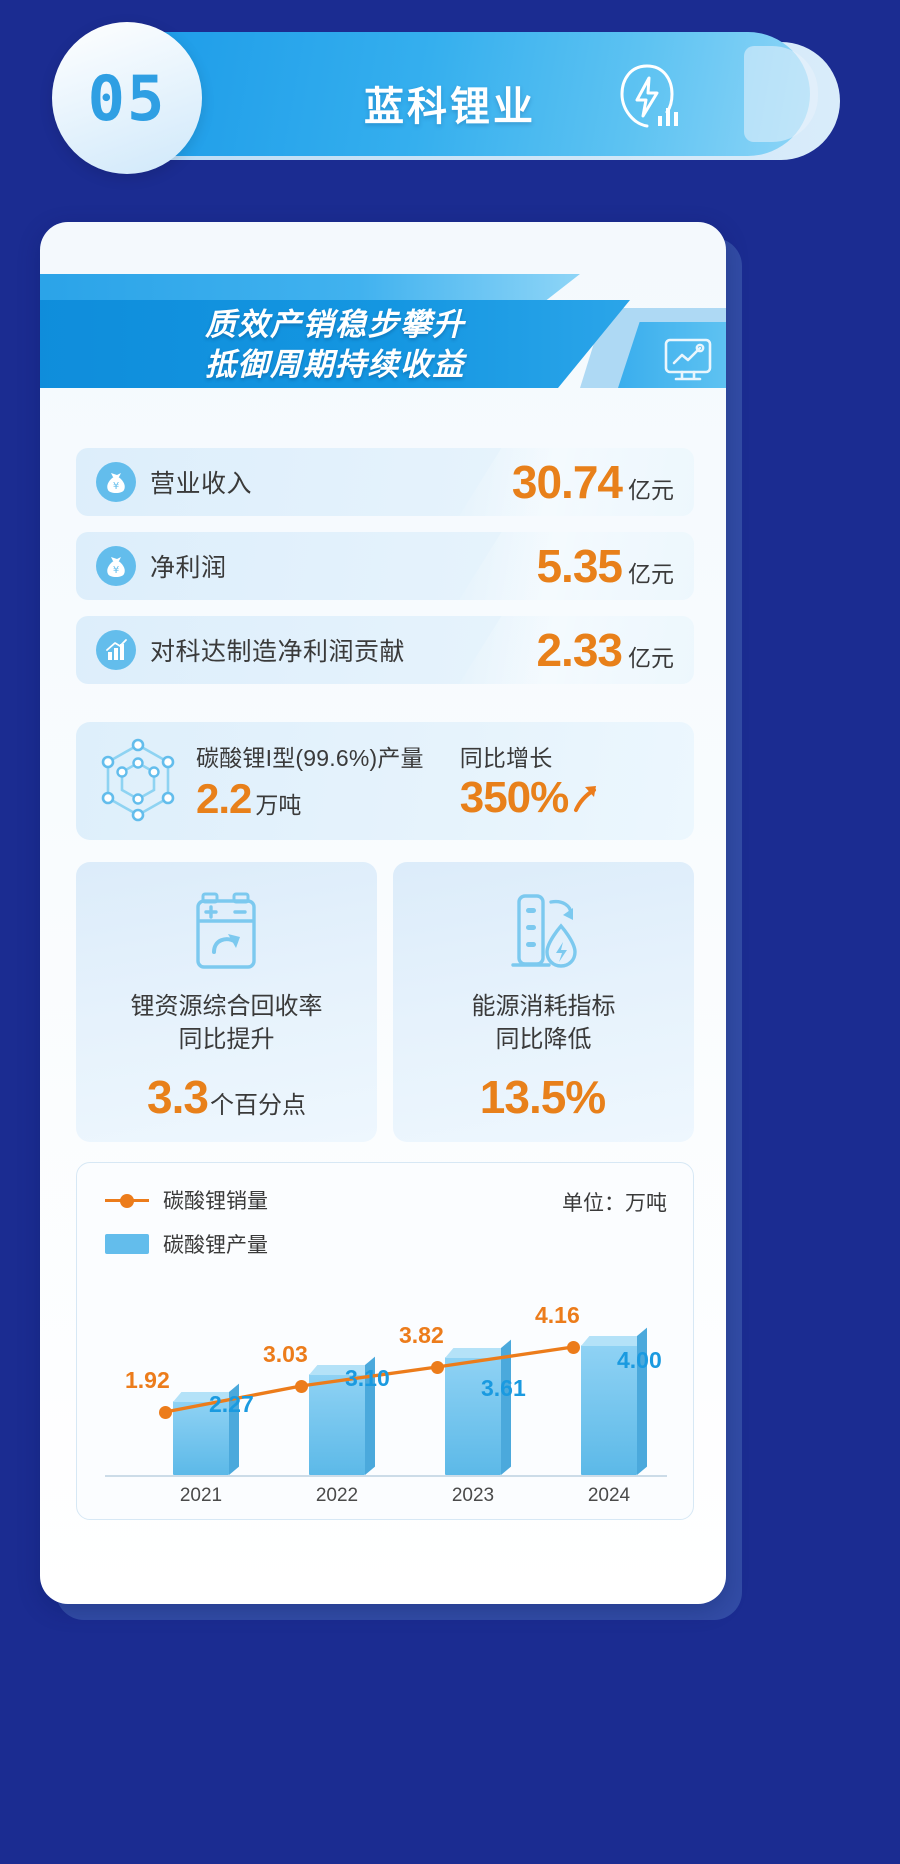 The image size is (900, 1864). What do you see at coordinates (421, 1335) in the screenshot?
I see `line-label-2023: 3.82` at bounding box center [421, 1335].